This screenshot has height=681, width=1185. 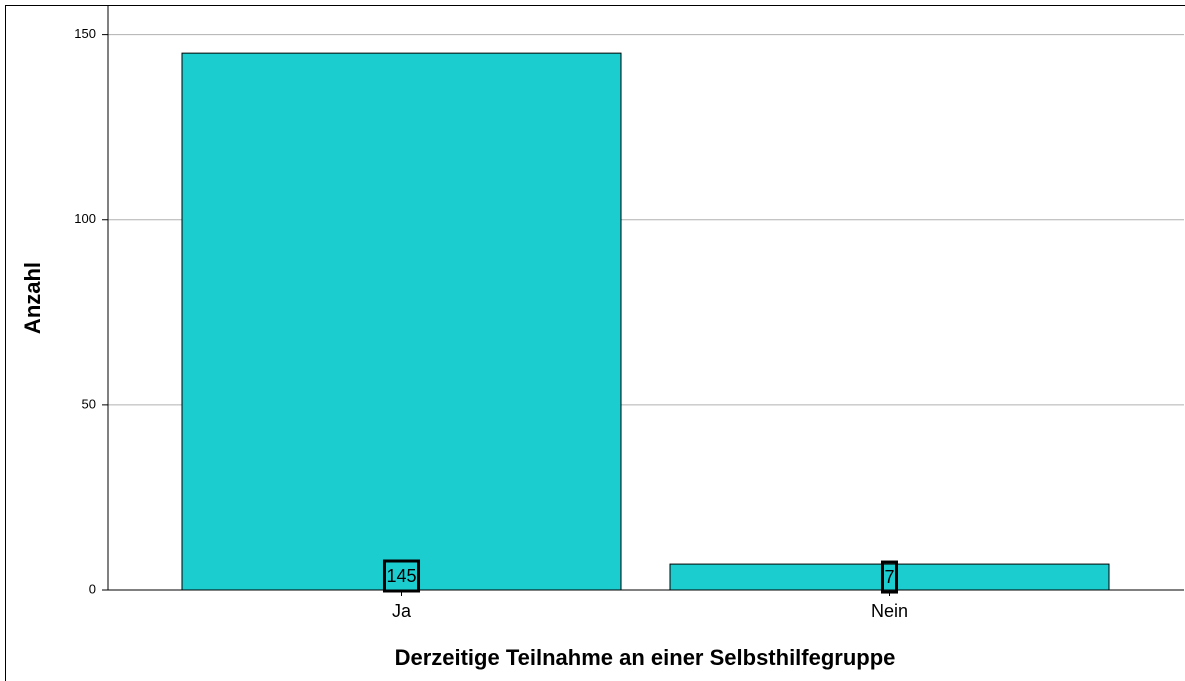 I want to click on y-tick-label: 50, so click(x=89, y=403).